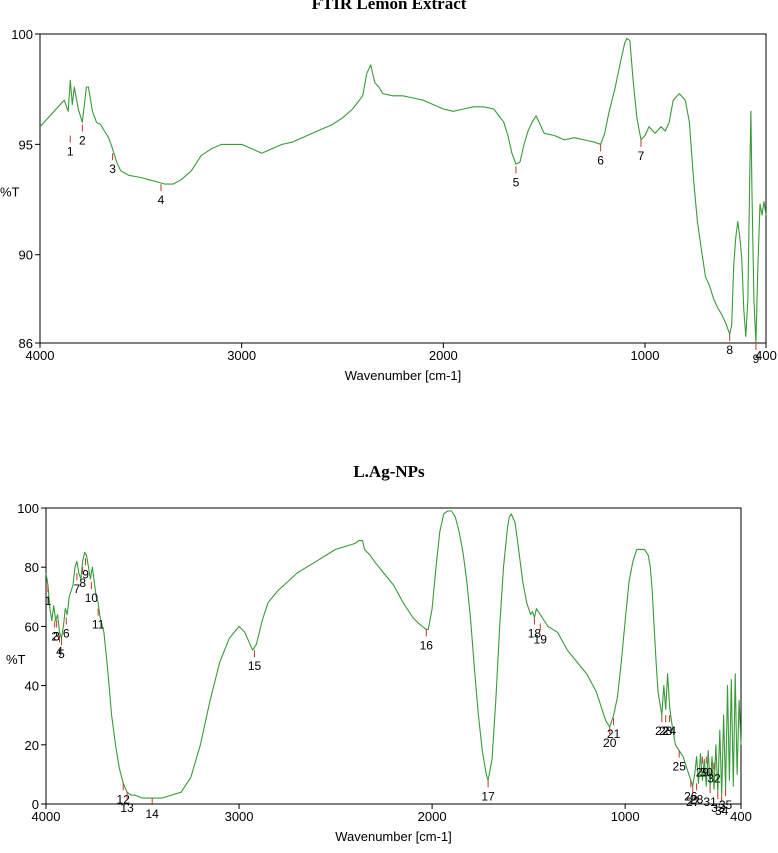 Image resolution: width=778 pixels, height=853 pixels. I want to click on peak-label: 16, so click(427, 645).